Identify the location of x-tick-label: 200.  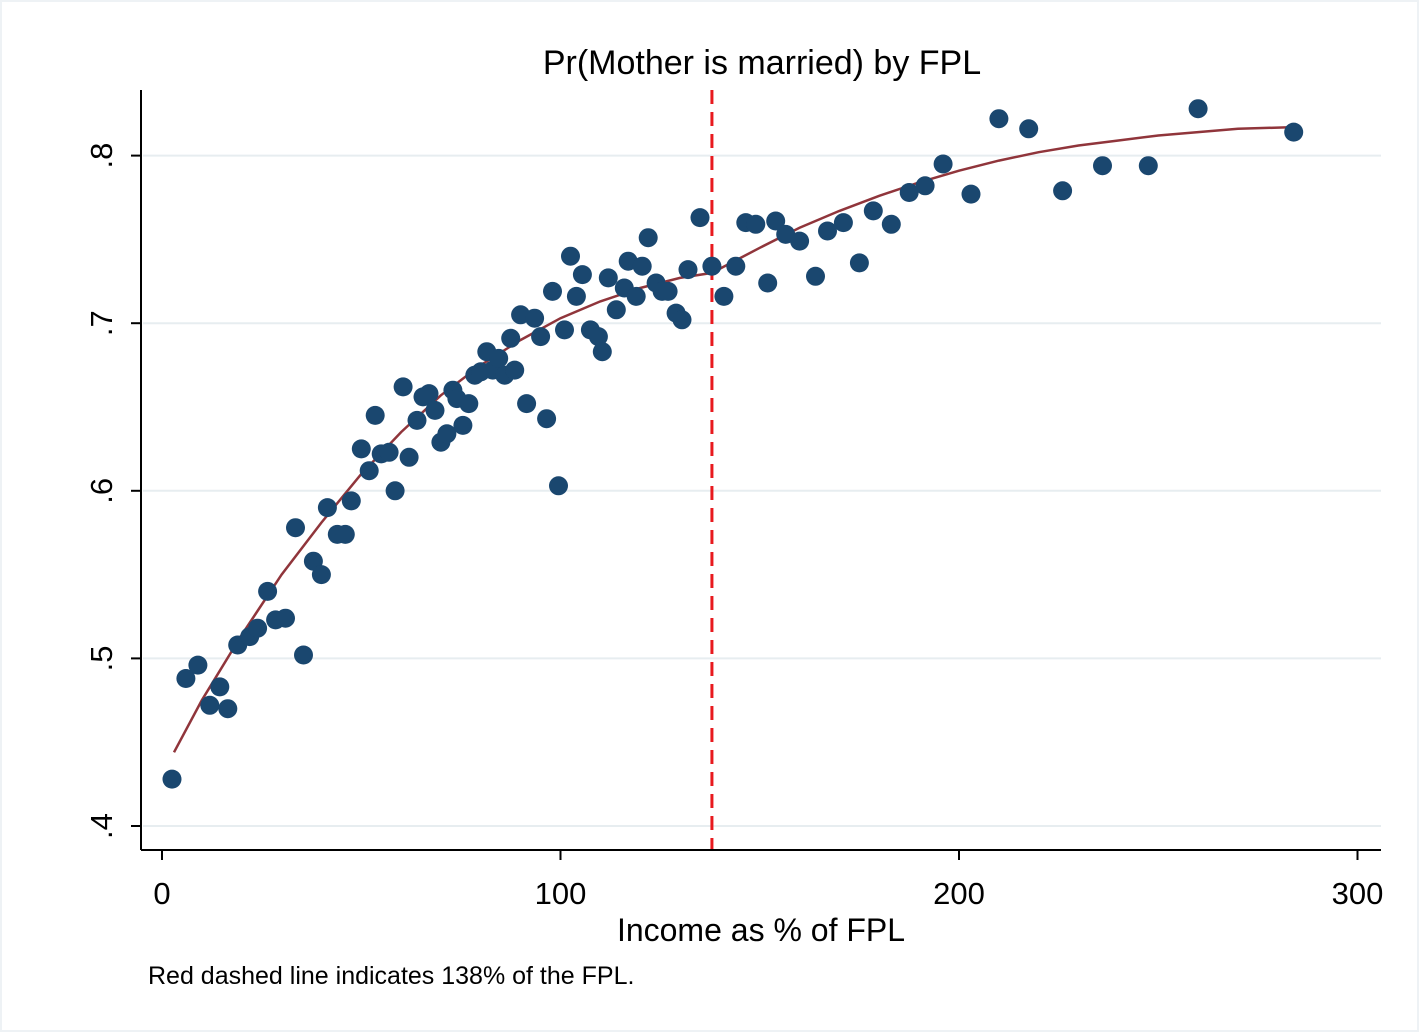
(959, 893).